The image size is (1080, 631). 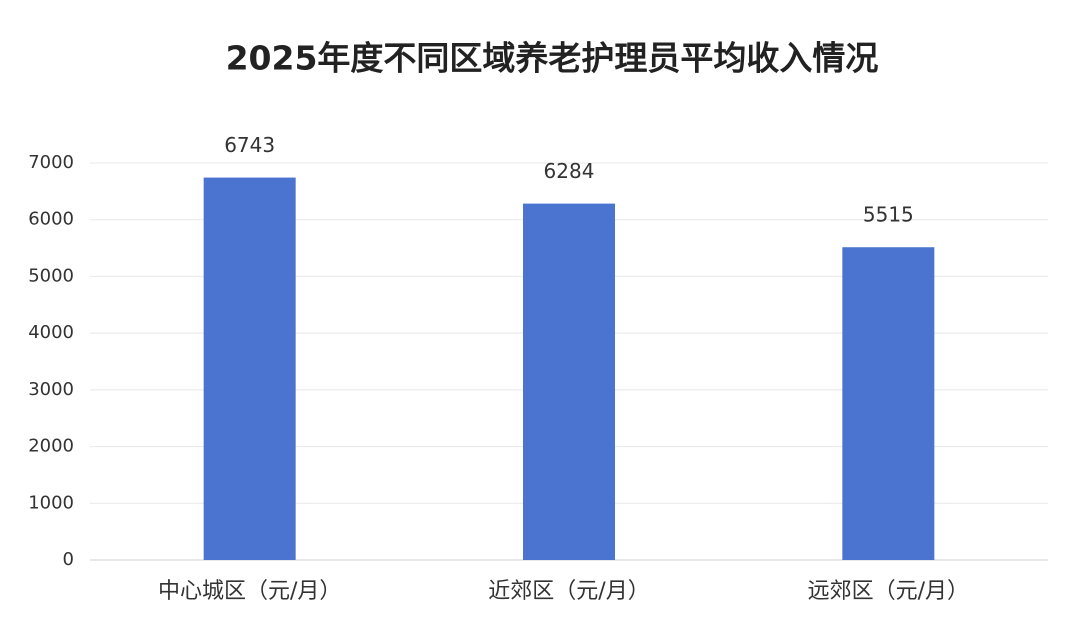 What do you see at coordinates (68, 559) in the screenshot?
I see `y-tick-label: 0` at bounding box center [68, 559].